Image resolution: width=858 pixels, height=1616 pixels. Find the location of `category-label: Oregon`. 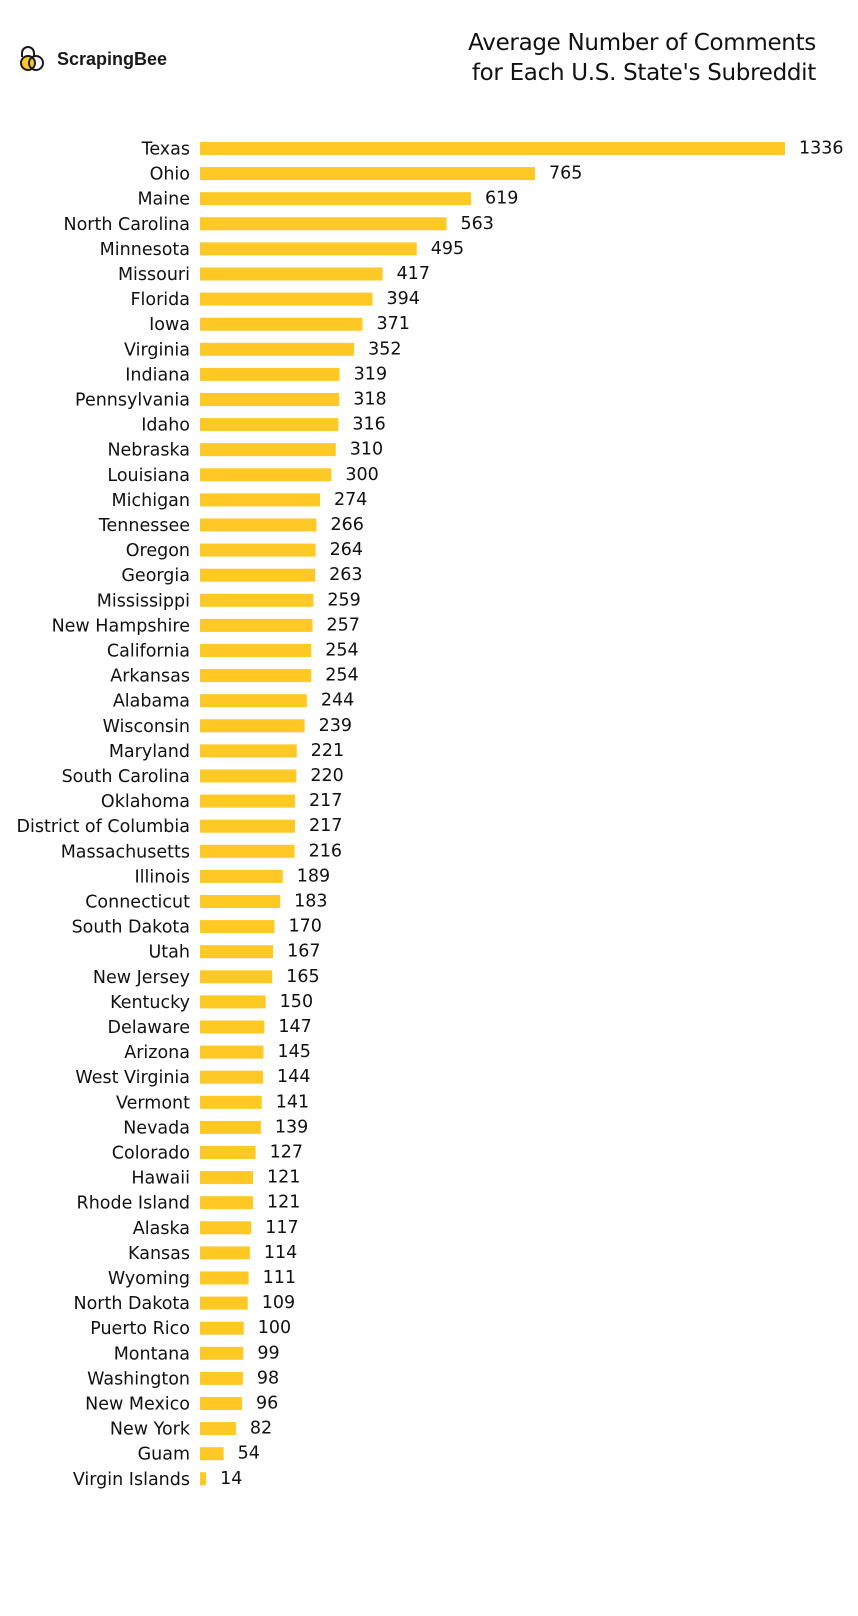

category-label: Oregon is located at coordinates (158, 551).